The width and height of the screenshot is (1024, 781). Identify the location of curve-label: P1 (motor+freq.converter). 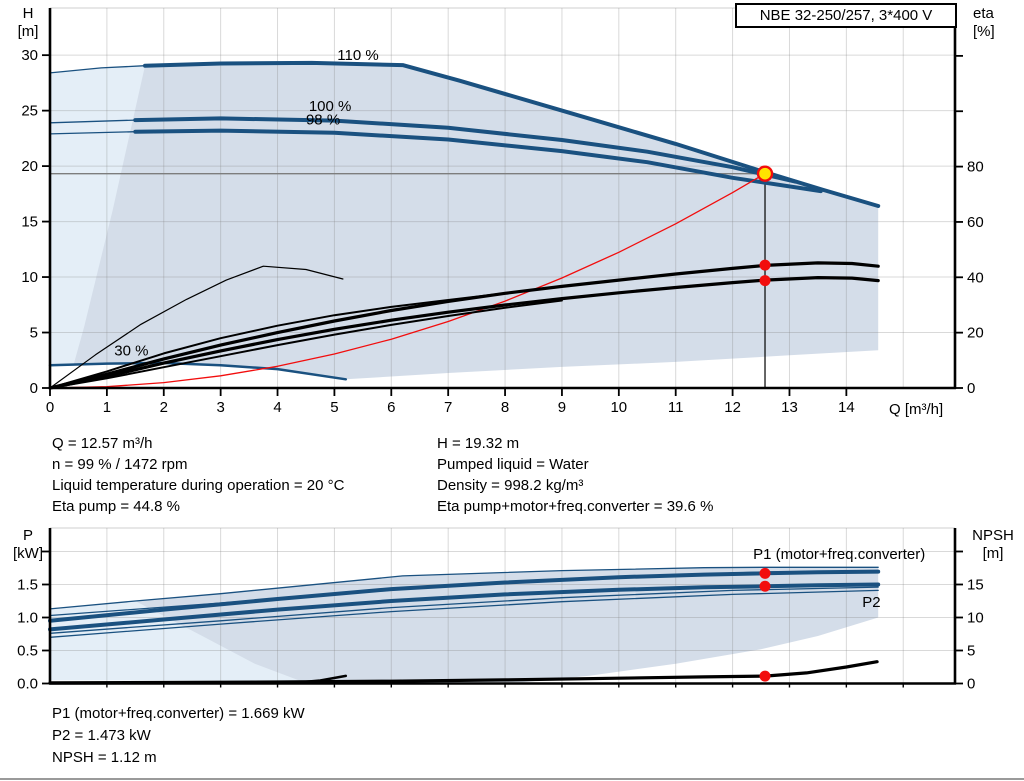
(839, 554).